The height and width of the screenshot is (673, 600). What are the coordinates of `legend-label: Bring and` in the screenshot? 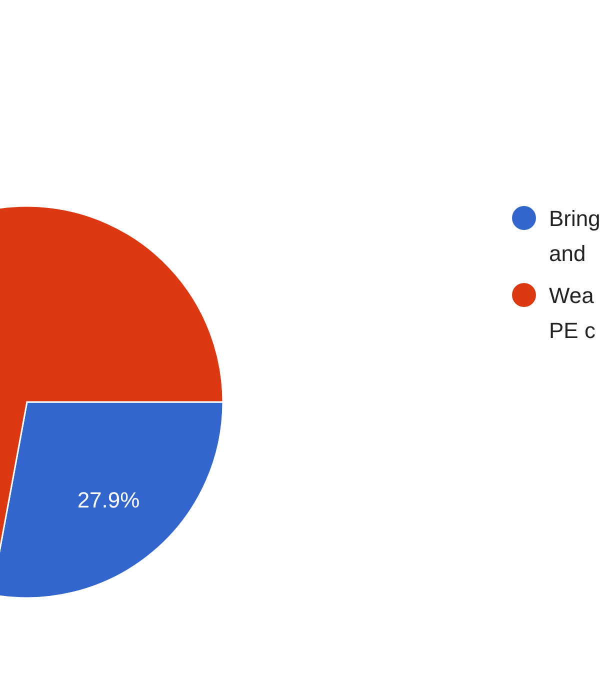 It's located at (574, 236).